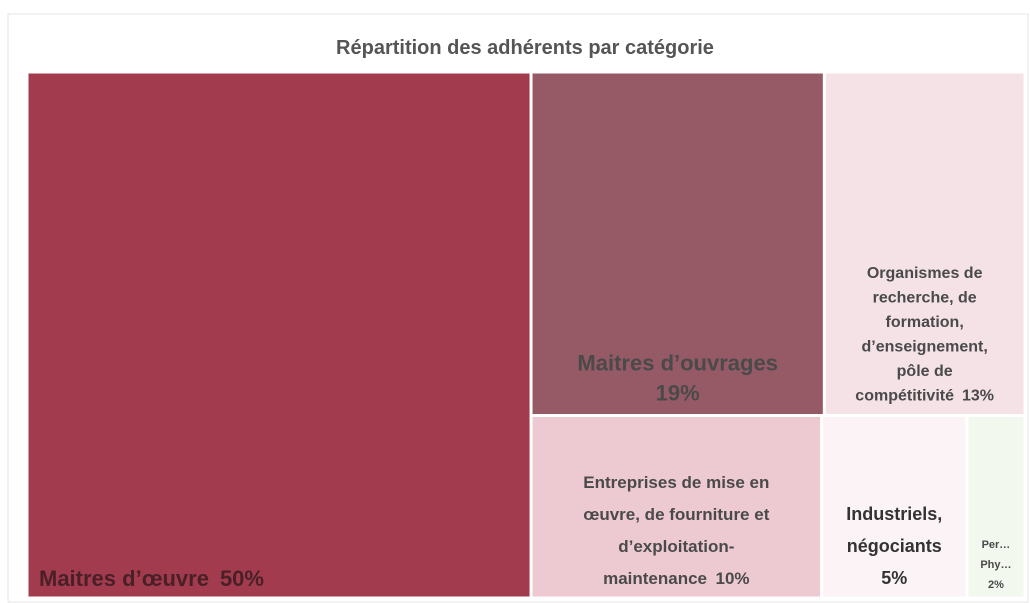  I want to click on category-label: maintenance, so click(655, 578).